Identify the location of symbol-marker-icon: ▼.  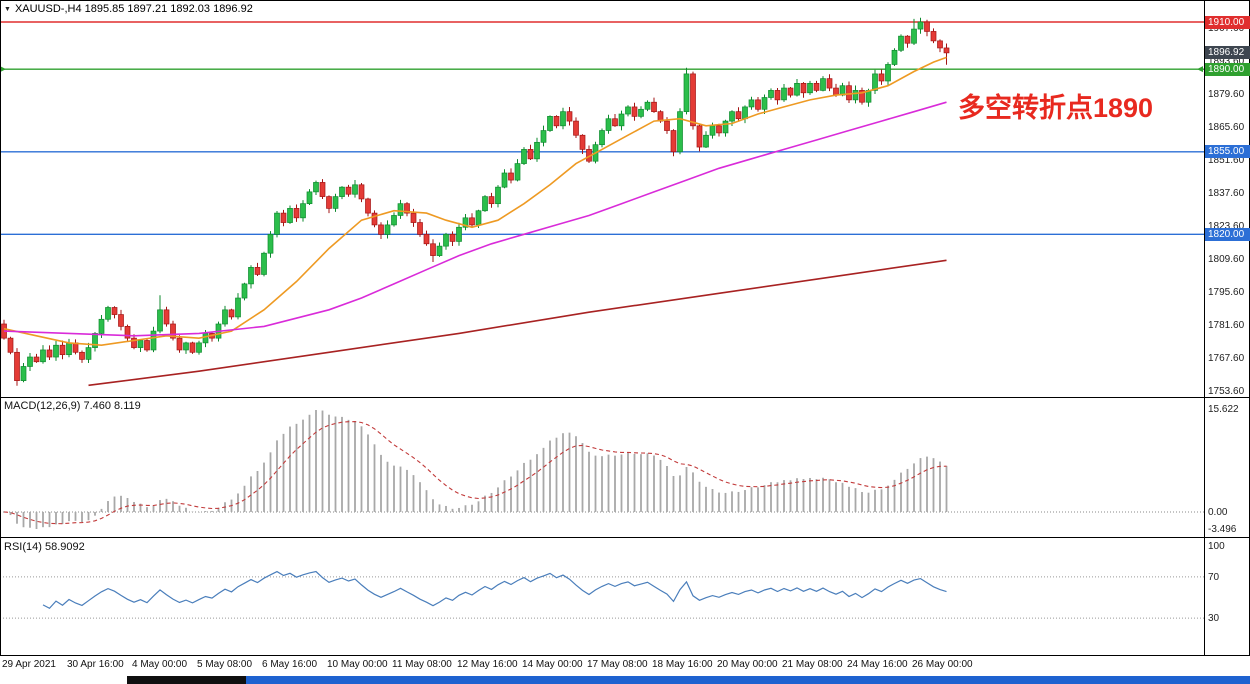
(7, 9).